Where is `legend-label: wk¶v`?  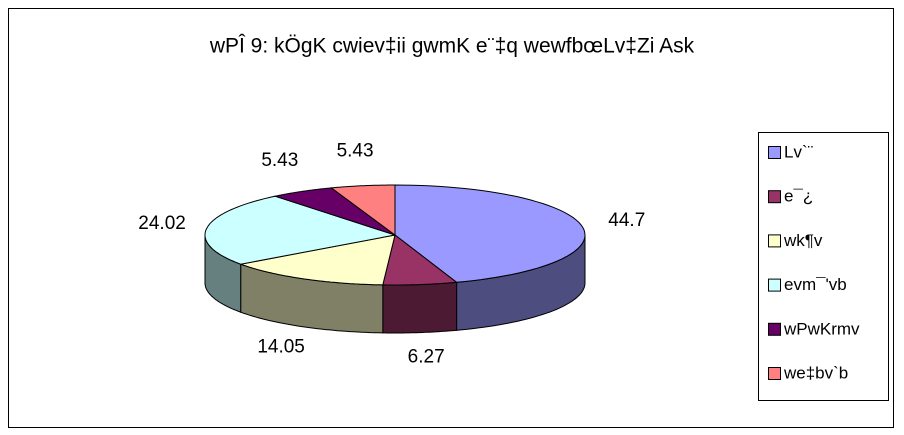 legend-label: wk¶v is located at coordinates (803, 240).